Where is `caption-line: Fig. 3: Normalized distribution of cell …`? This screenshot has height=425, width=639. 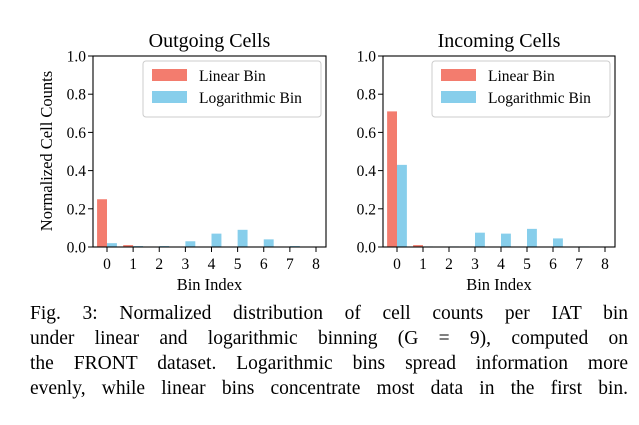
caption-line: Fig. 3: Normalized distribution of cell … is located at coordinates (329, 313).